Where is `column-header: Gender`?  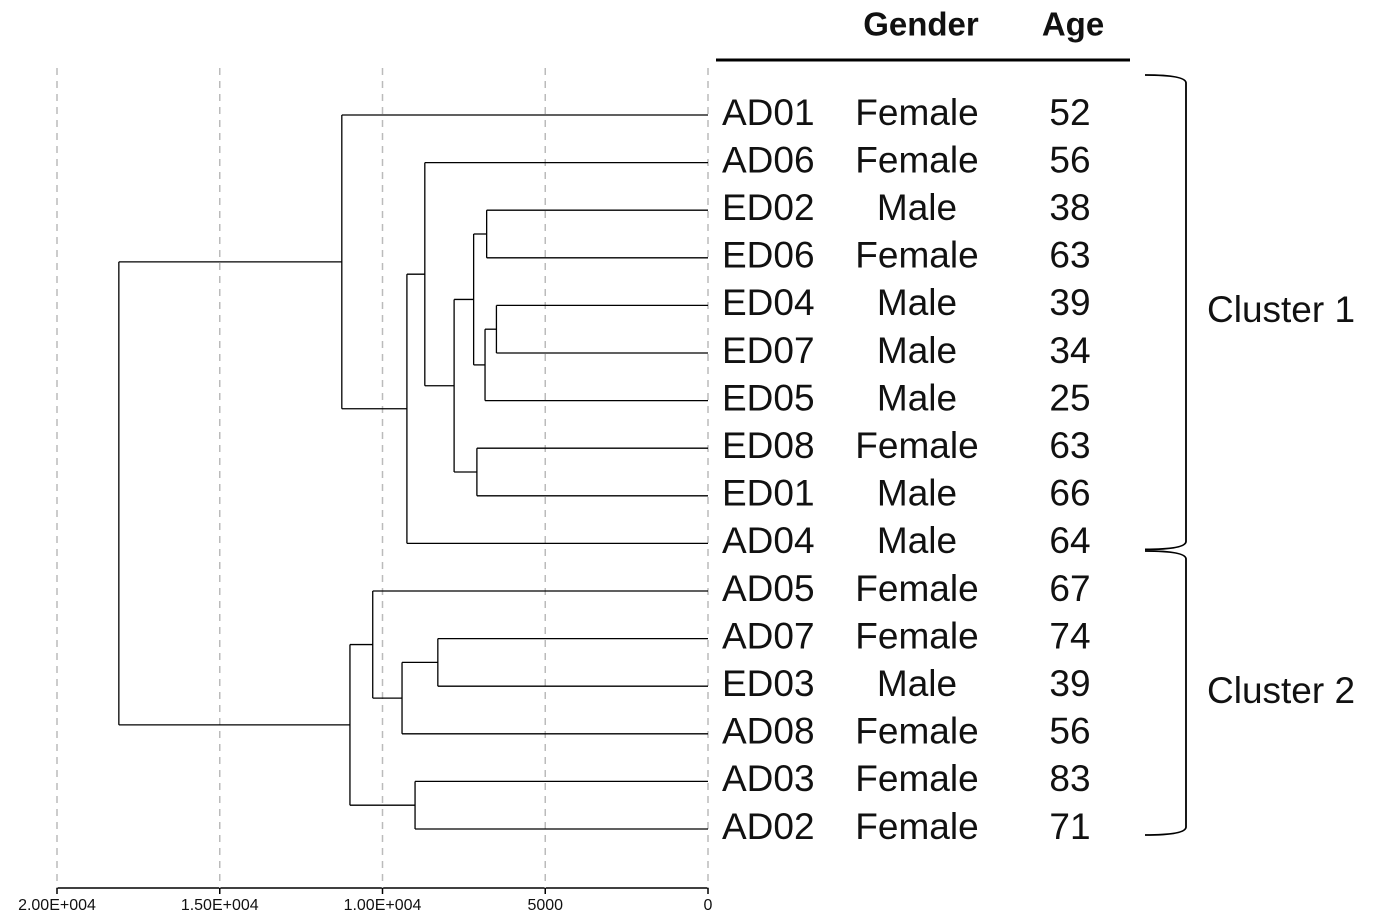 column-header: Gender is located at coordinates (921, 24).